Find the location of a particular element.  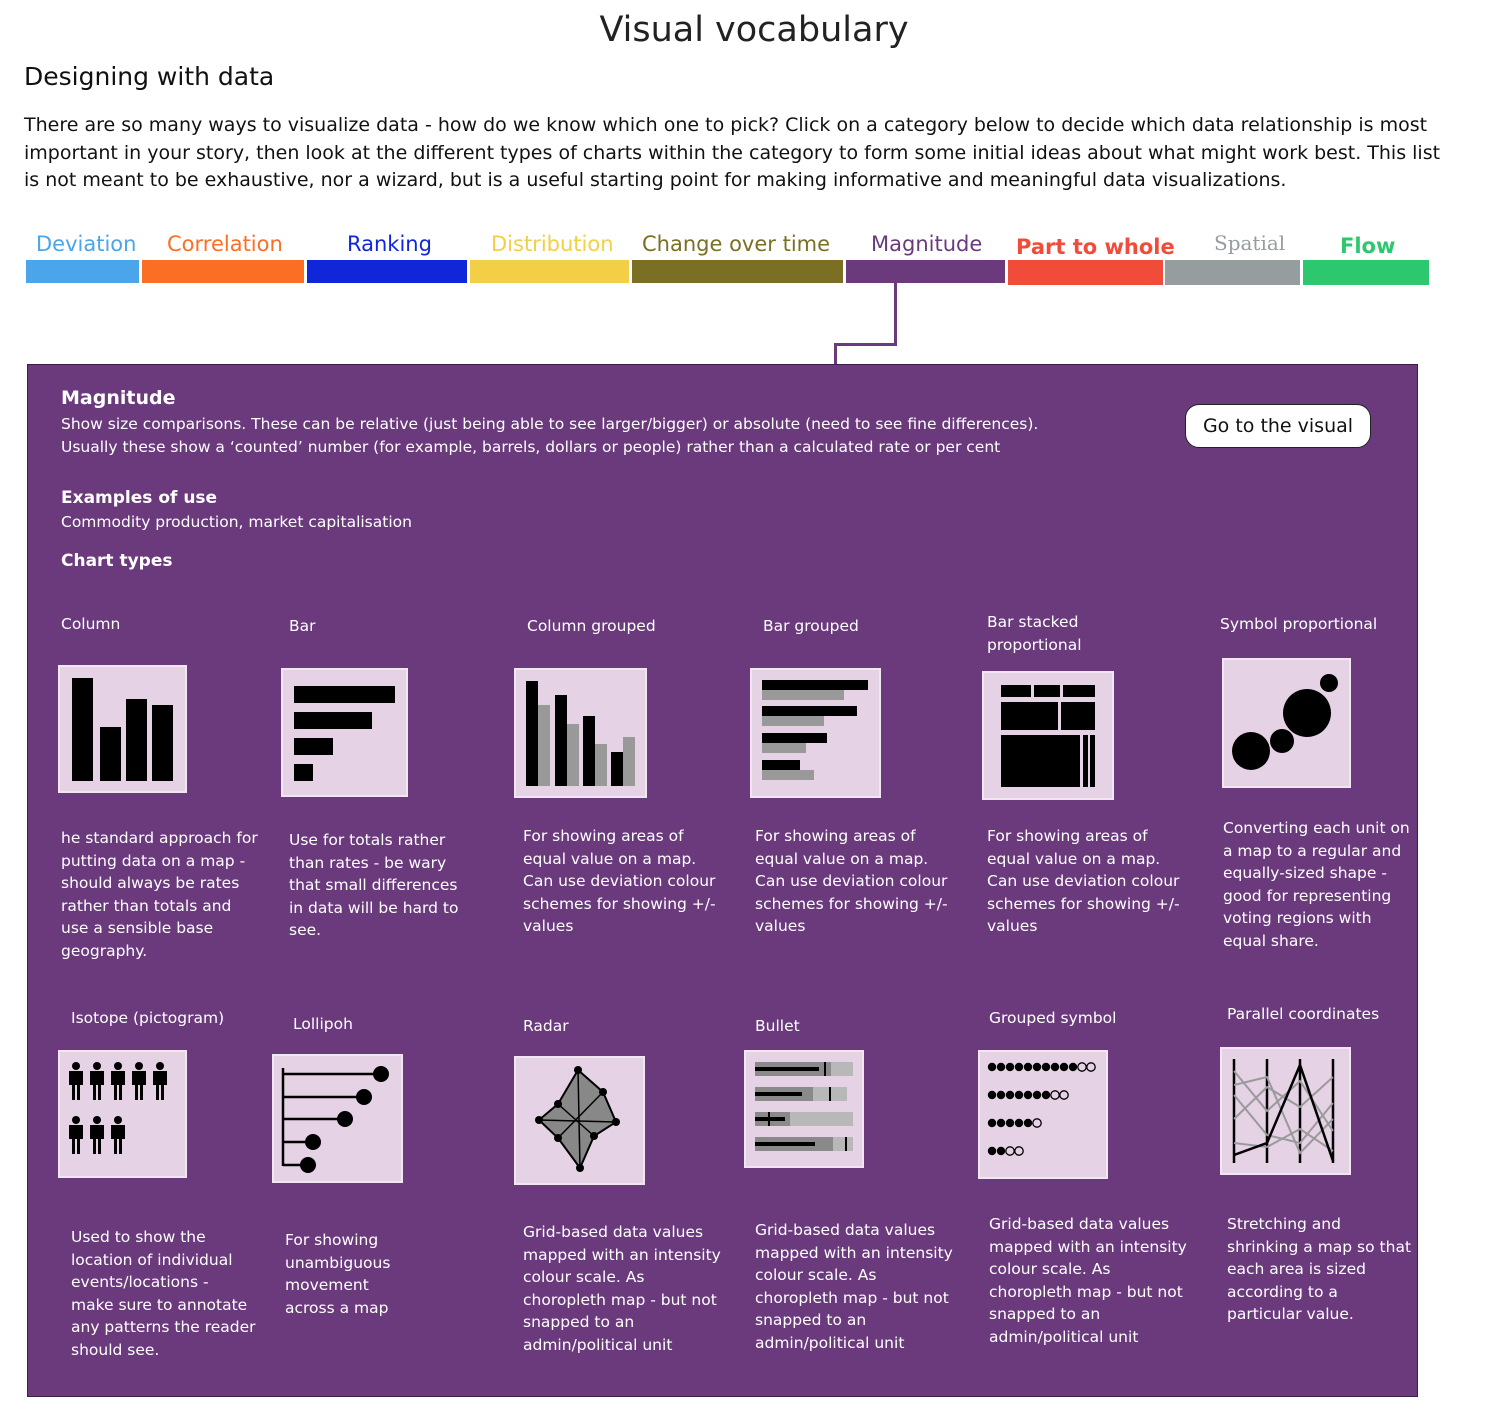

go-to-visual-button: Go to the visual is located at coordinates (1278, 426).